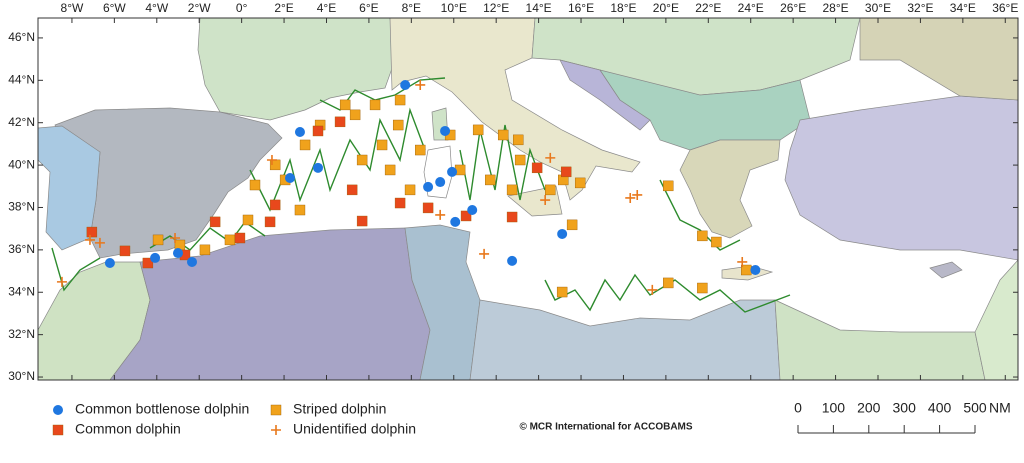 This screenshot has width=1024, height=463. Describe the element at coordinates (454, 8) in the screenshot. I see `lon-tick-label: 10°E` at that location.